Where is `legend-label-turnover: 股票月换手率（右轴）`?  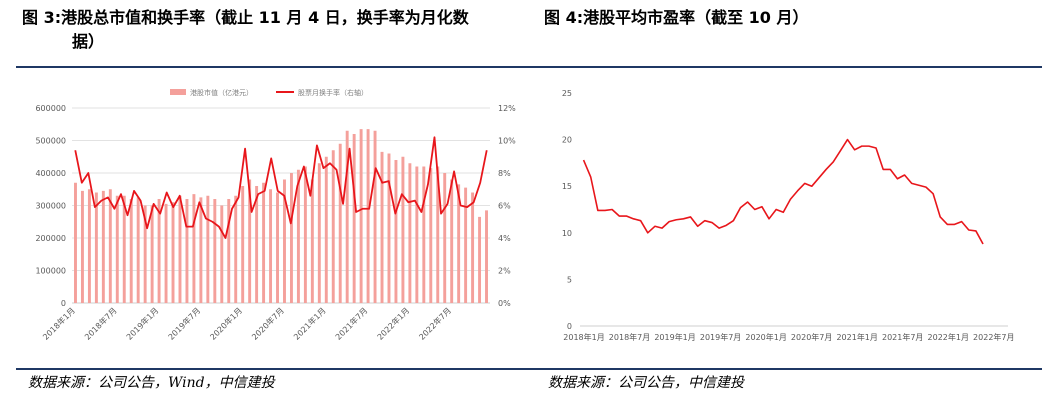 legend-label-turnover: 股票月换手率（右轴） is located at coordinates (333, 92).